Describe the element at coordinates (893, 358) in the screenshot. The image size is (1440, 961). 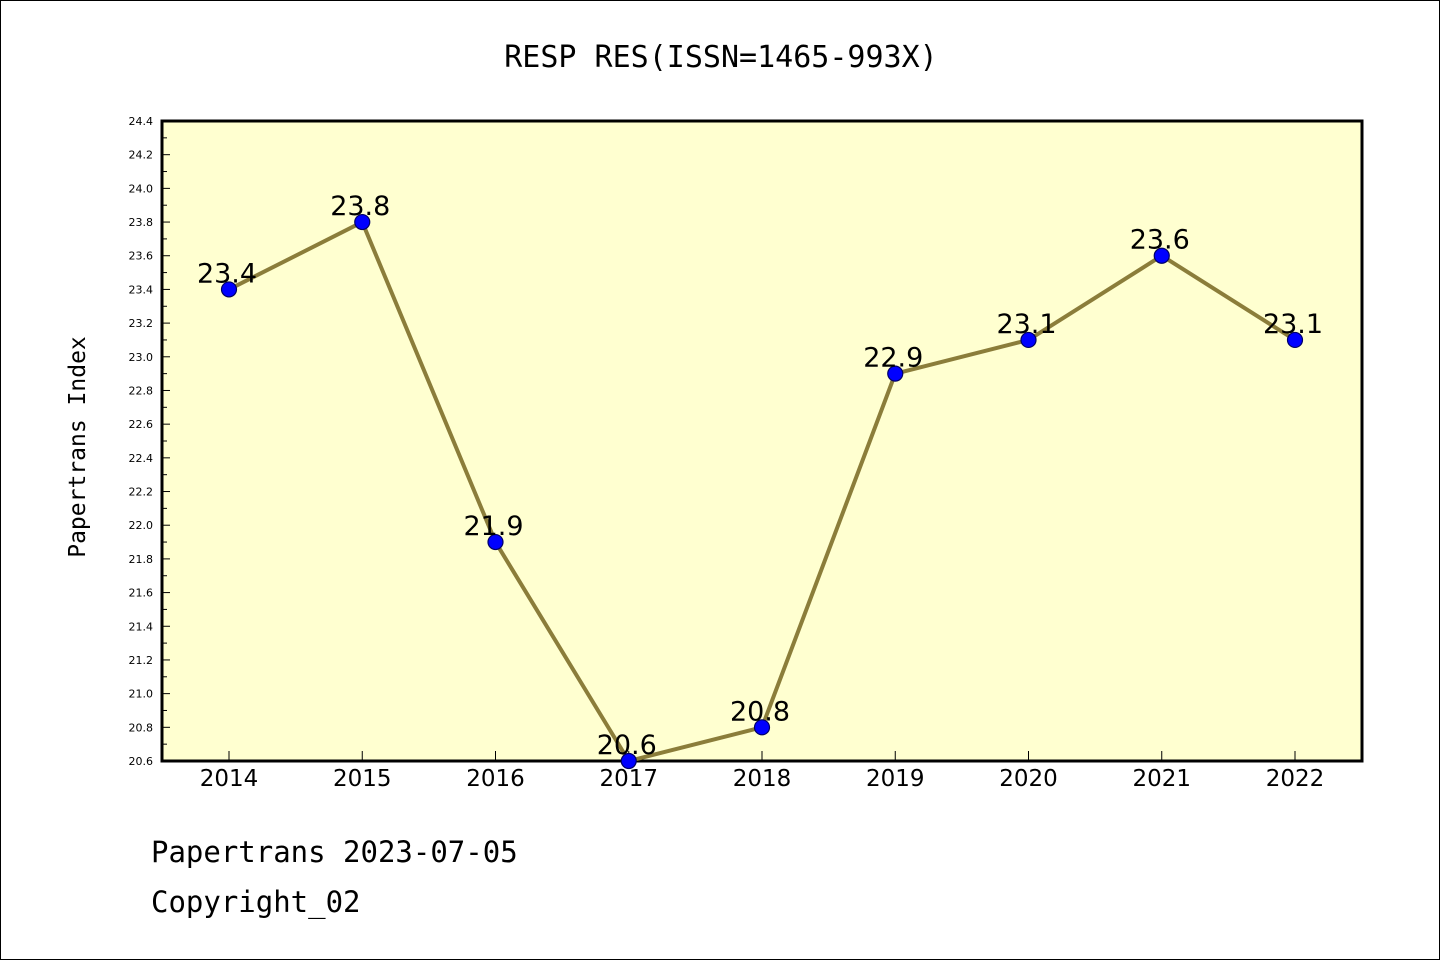
I see `data-label: 22.9` at that location.